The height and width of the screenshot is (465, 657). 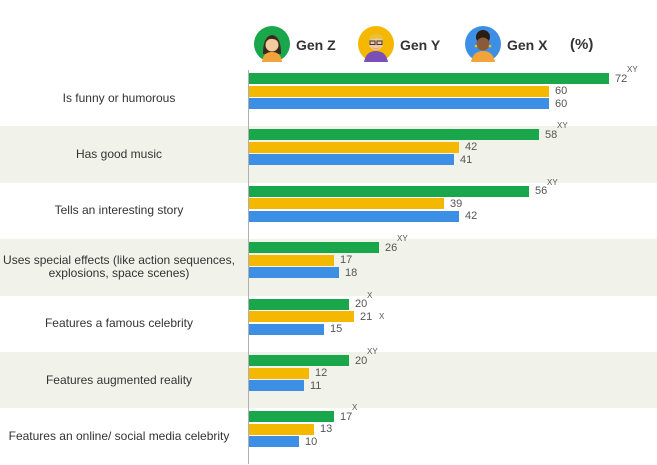 What do you see at coordinates (582, 44) in the screenshot?
I see `unit-label: (%)` at bounding box center [582, 44].